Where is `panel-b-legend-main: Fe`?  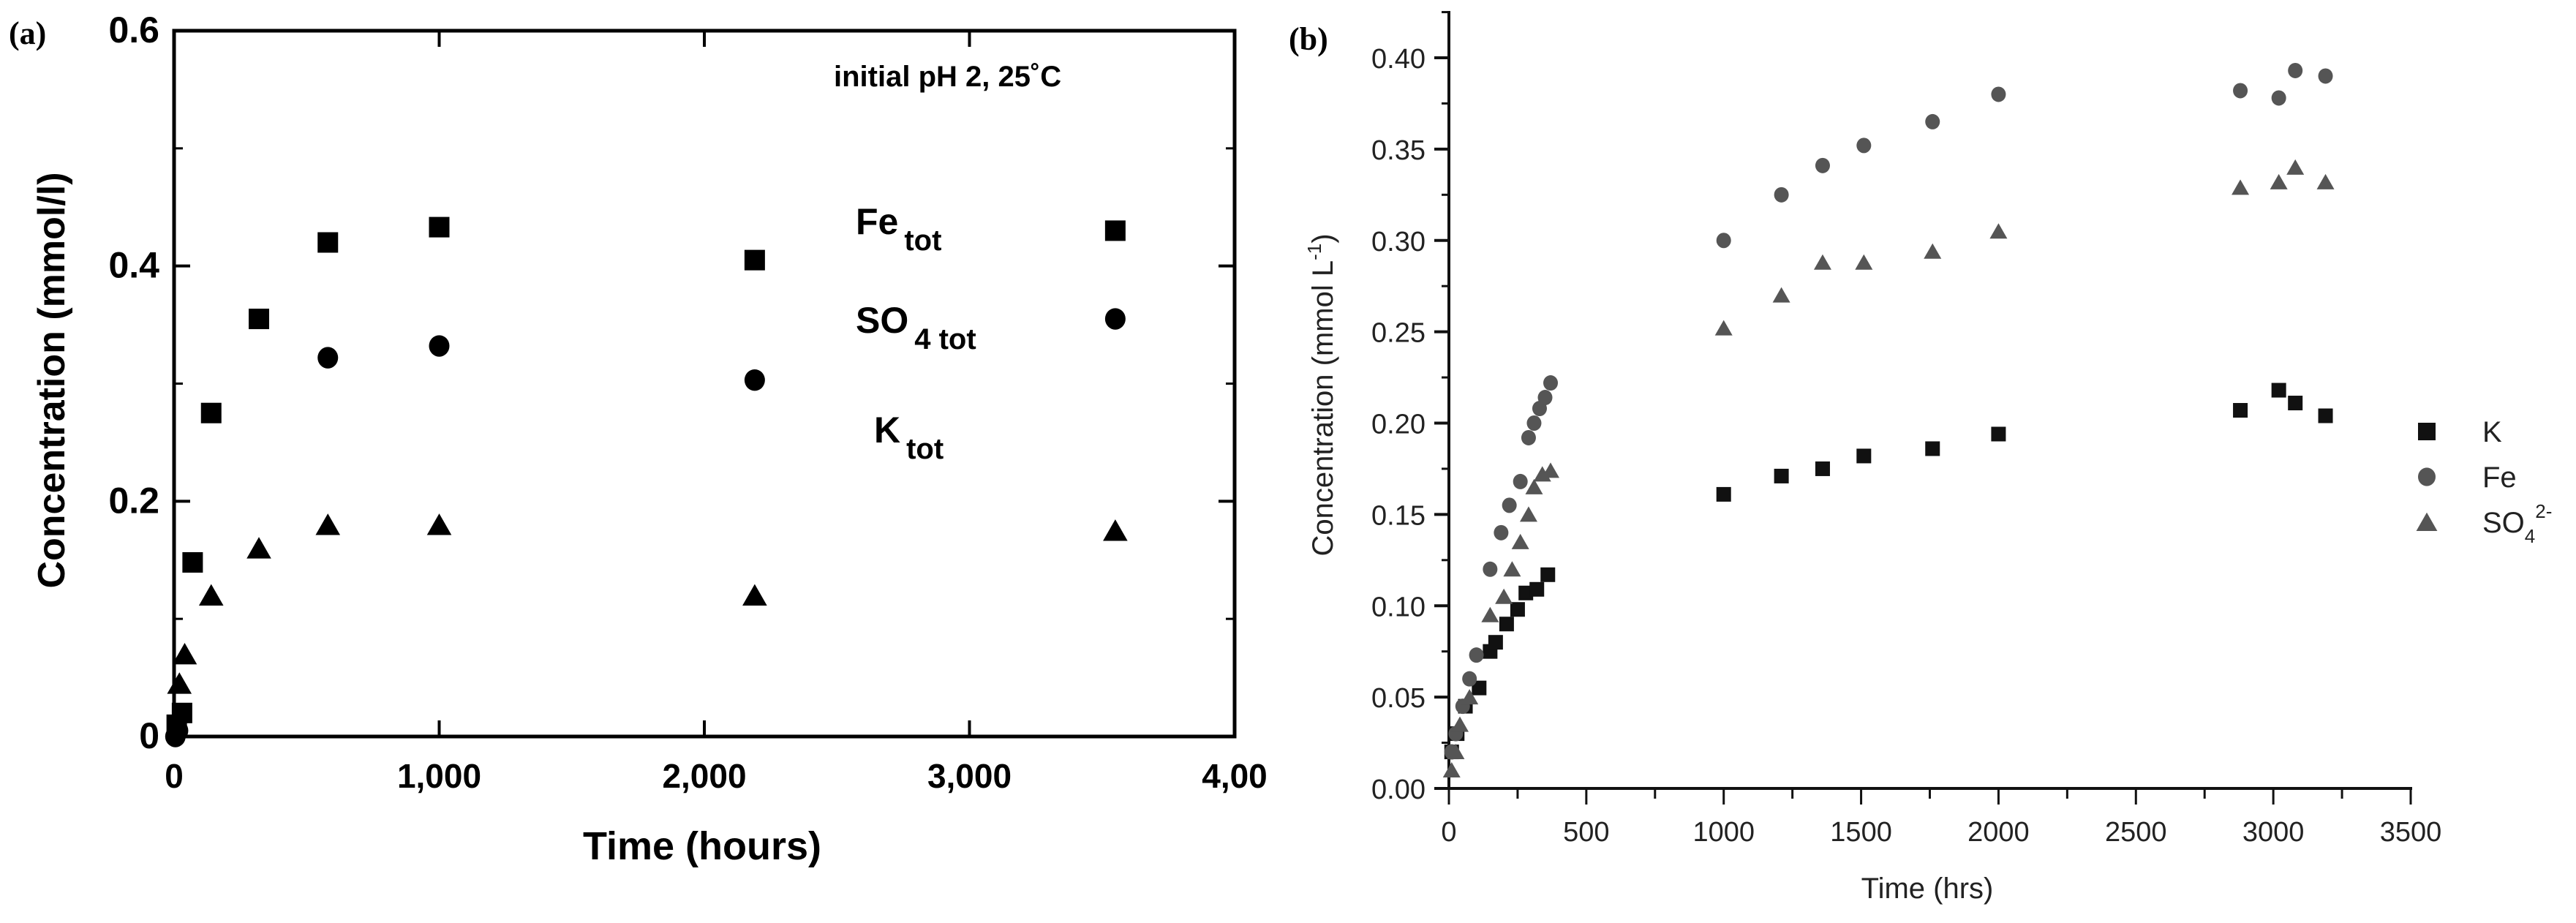 panel-b-legend-main: Fe is located at coordinates (2499, 478).